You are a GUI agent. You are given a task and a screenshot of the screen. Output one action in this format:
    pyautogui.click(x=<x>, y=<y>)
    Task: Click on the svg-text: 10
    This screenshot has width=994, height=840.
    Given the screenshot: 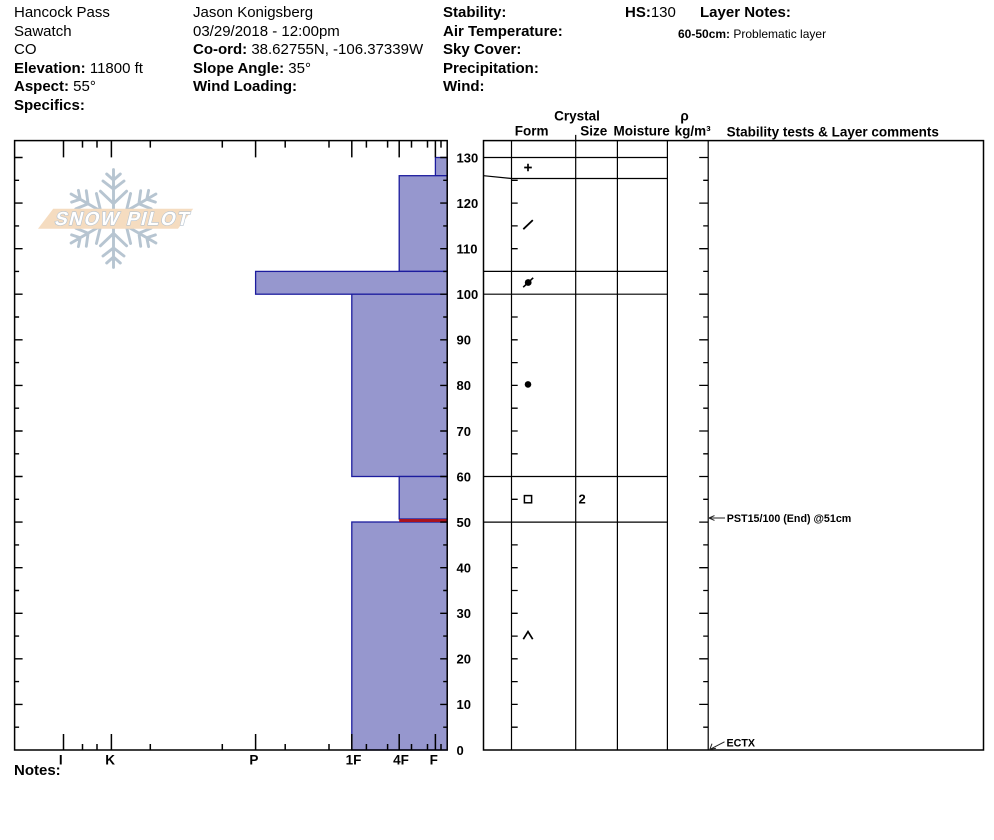 What is the action you would take?
    pyautogui.click(x=464, y=704)
    